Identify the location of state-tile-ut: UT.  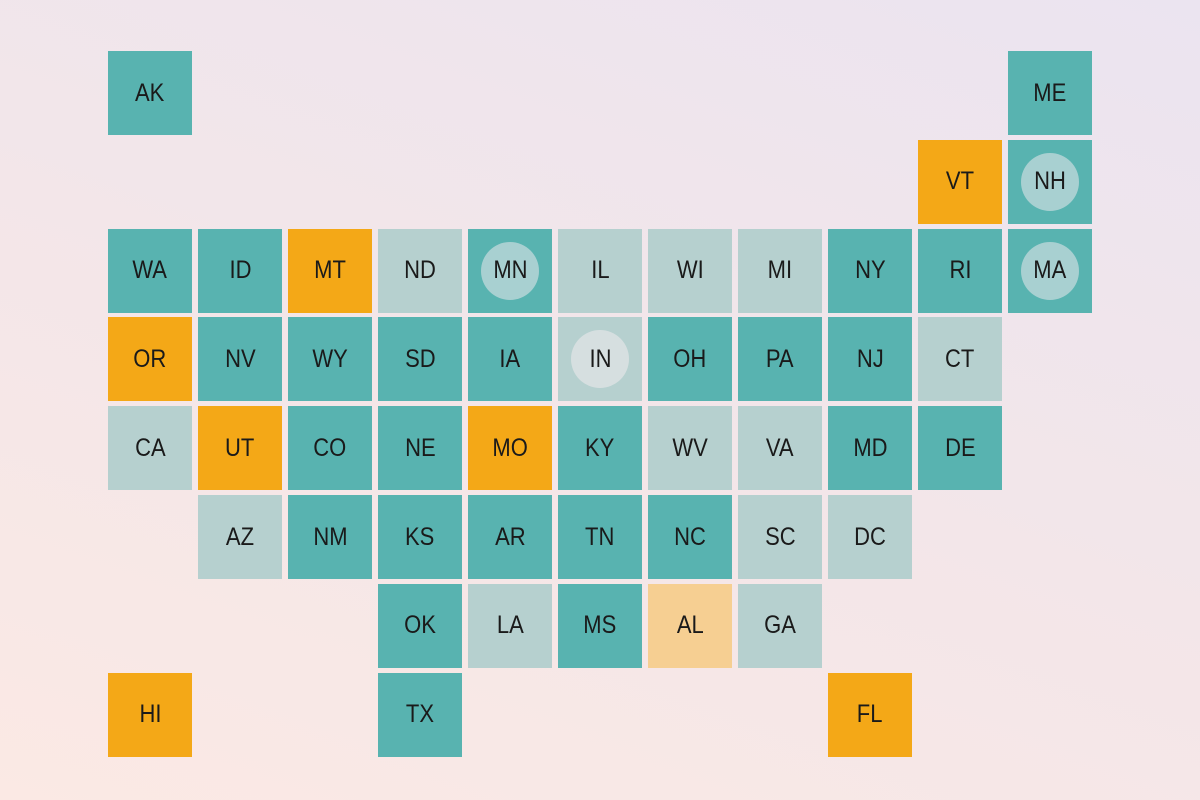
(240, 448).